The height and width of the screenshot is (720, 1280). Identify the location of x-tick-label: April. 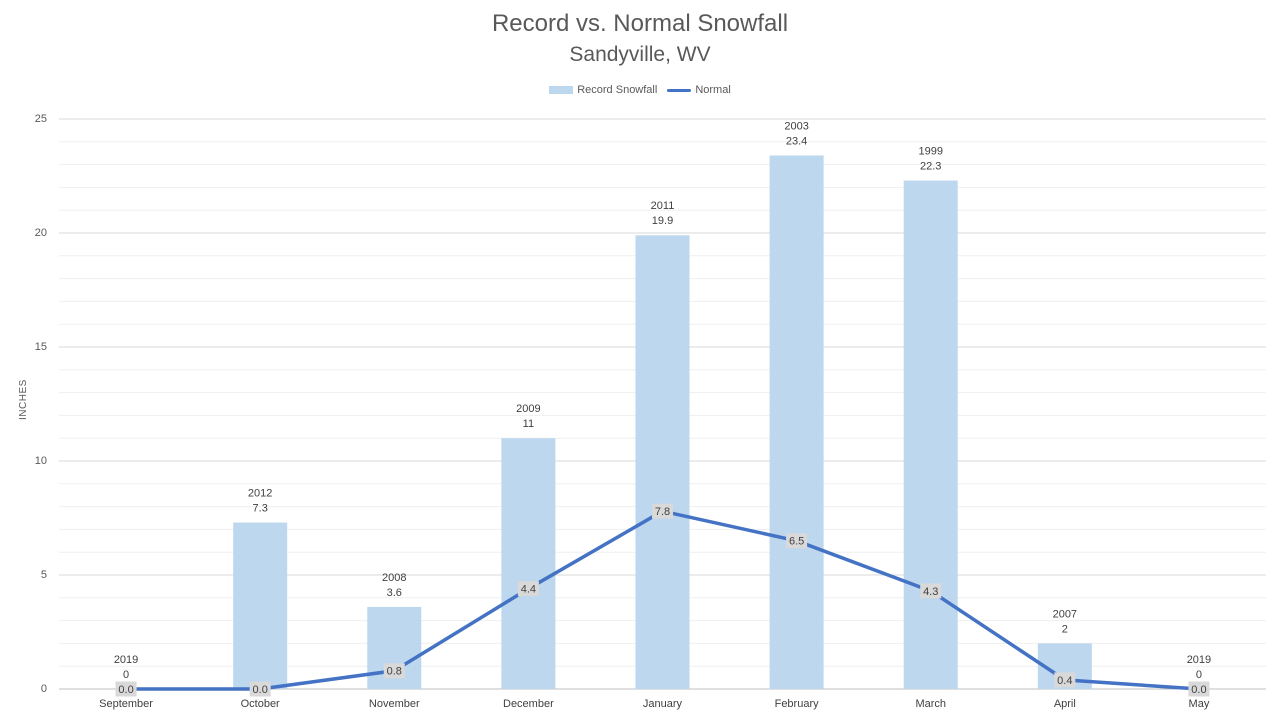
(1065, 704).